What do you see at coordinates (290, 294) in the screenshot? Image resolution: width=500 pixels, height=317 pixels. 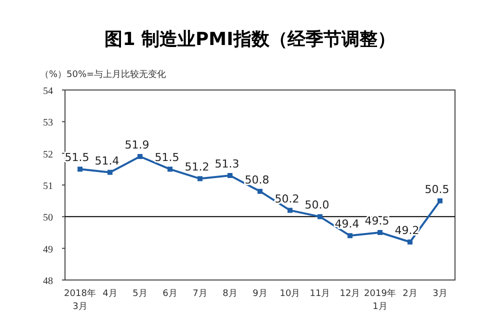 I see `x-tick-label: 10月` at bounding box center [290, 294].